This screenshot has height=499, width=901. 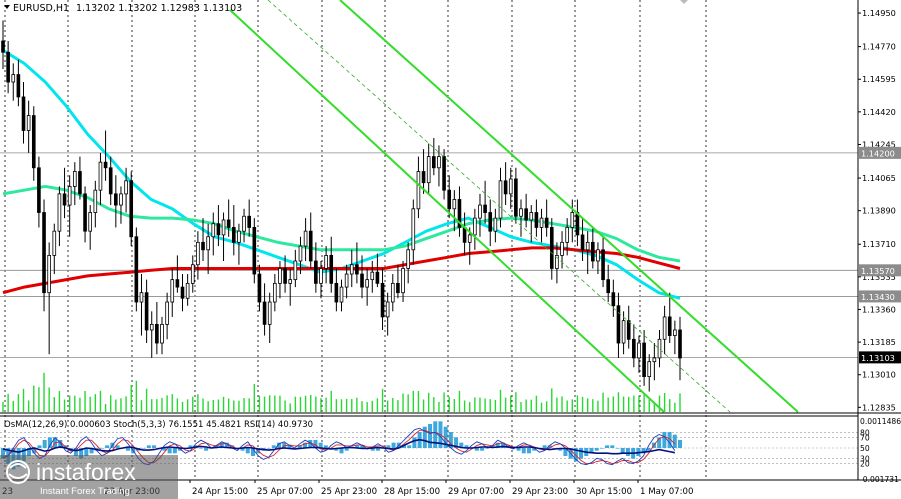 I want to click on indicator-y-label: 70, so click(x=865, y=438).